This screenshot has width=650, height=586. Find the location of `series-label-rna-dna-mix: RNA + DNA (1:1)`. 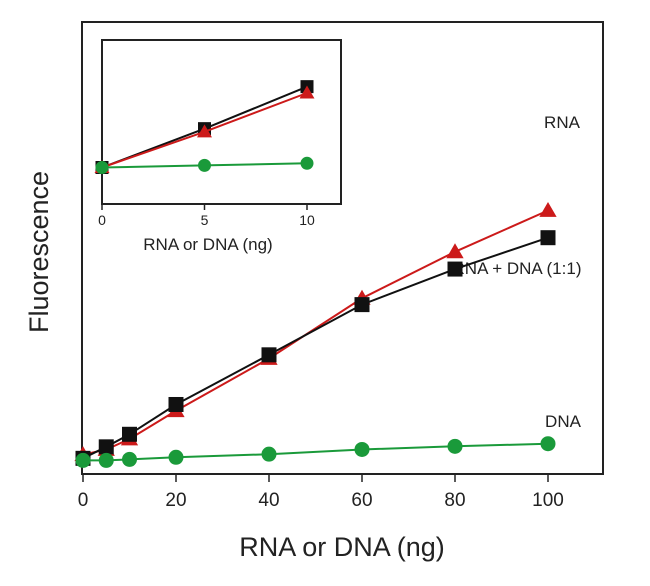

series-label-rna-dna-mix: RNA + DNA (1:1) is located at coordinates (517, 268).